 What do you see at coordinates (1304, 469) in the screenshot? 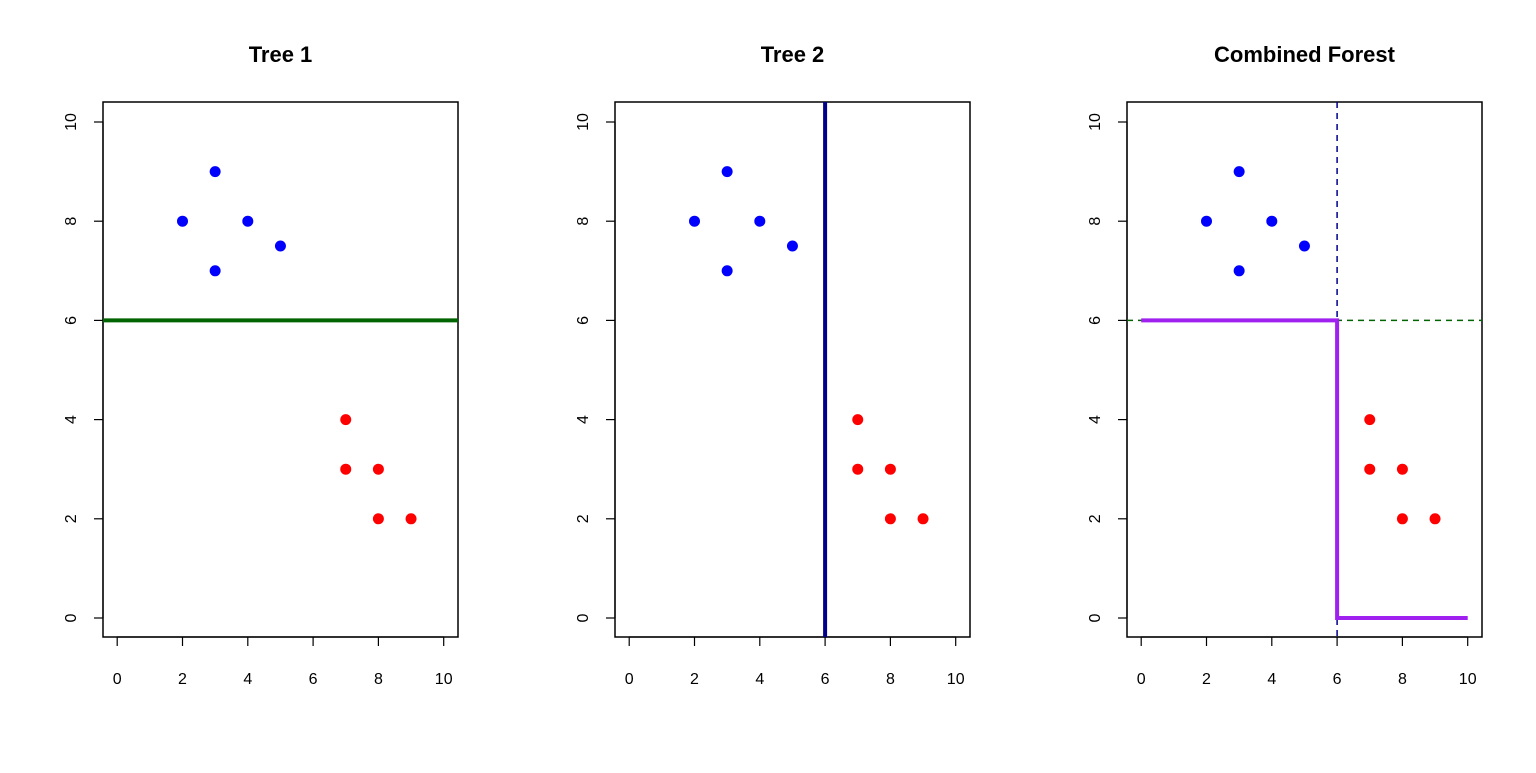
I see `decision-boundary` at bounding box center [1304, 469].